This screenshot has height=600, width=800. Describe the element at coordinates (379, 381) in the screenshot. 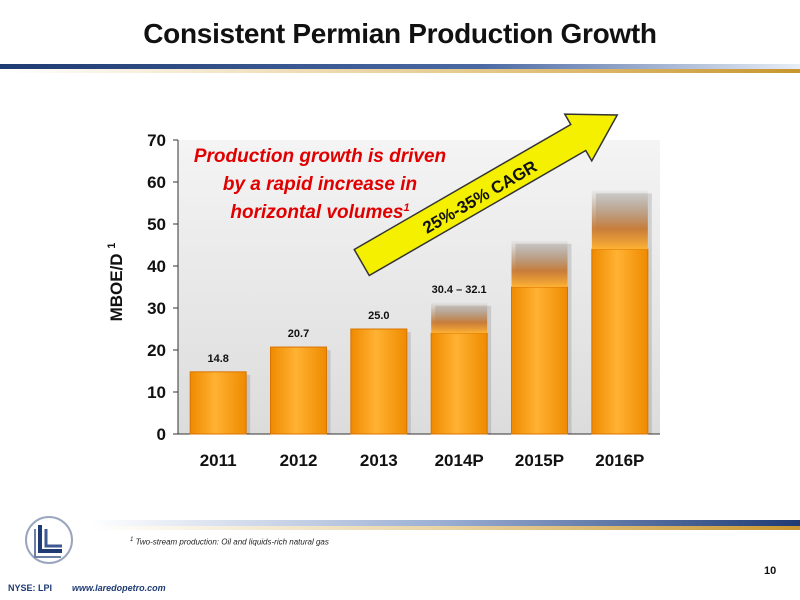

I see `bar-2013` at that location.